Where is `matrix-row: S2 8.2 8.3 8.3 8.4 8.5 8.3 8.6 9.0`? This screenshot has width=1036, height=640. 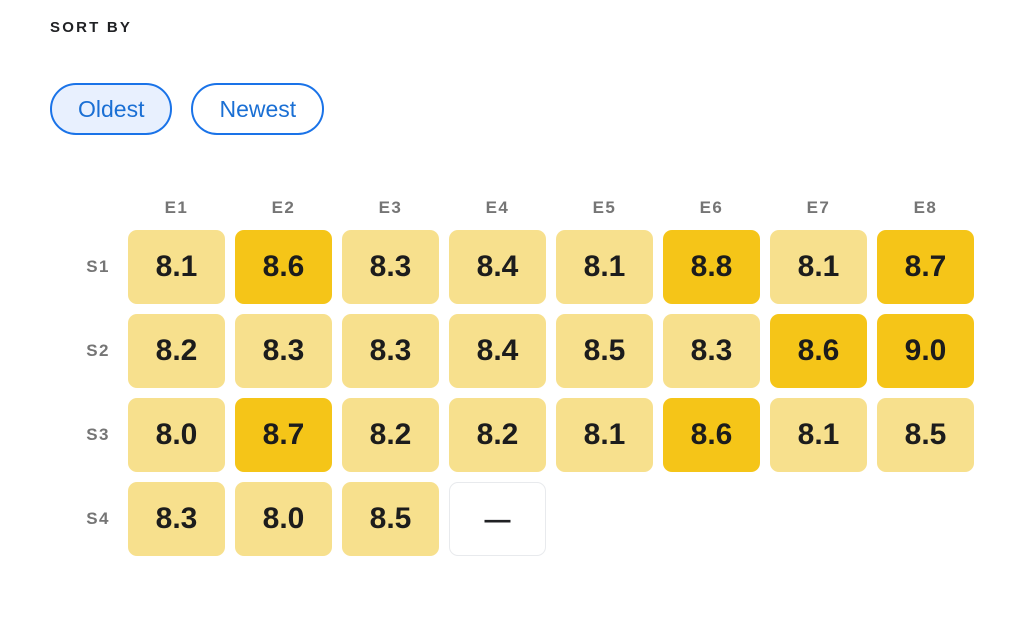
matrix-row: S2 8.2 8.3 8.3 8.4 8.5 8.3 8.6 9.0 is located at coordinates (512, 351).